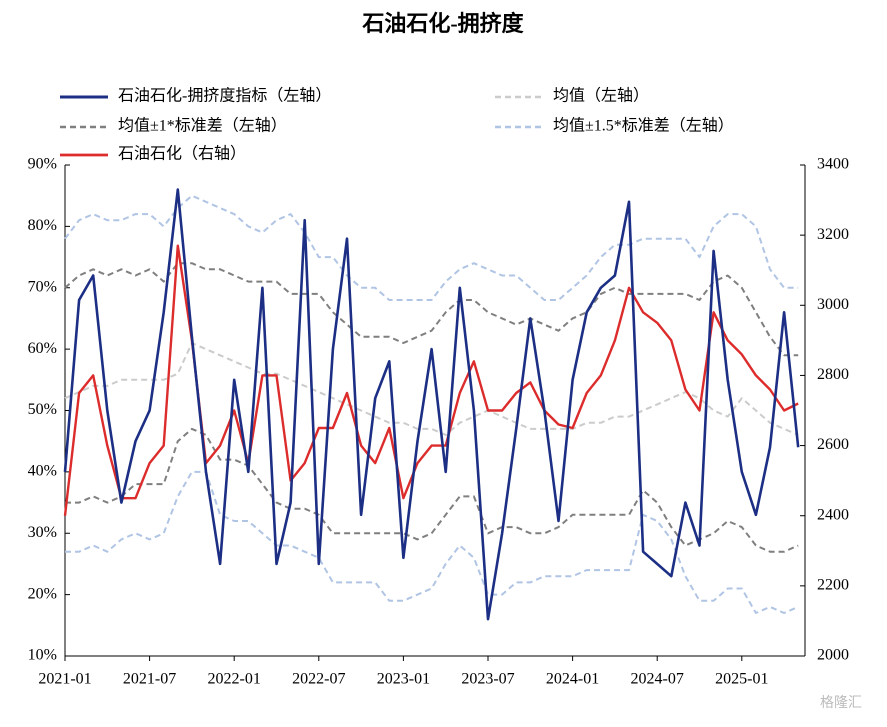 The width and height of the screenshot is (887, 727). I want to click on y-tick-label: 20%, so click(42, 593).